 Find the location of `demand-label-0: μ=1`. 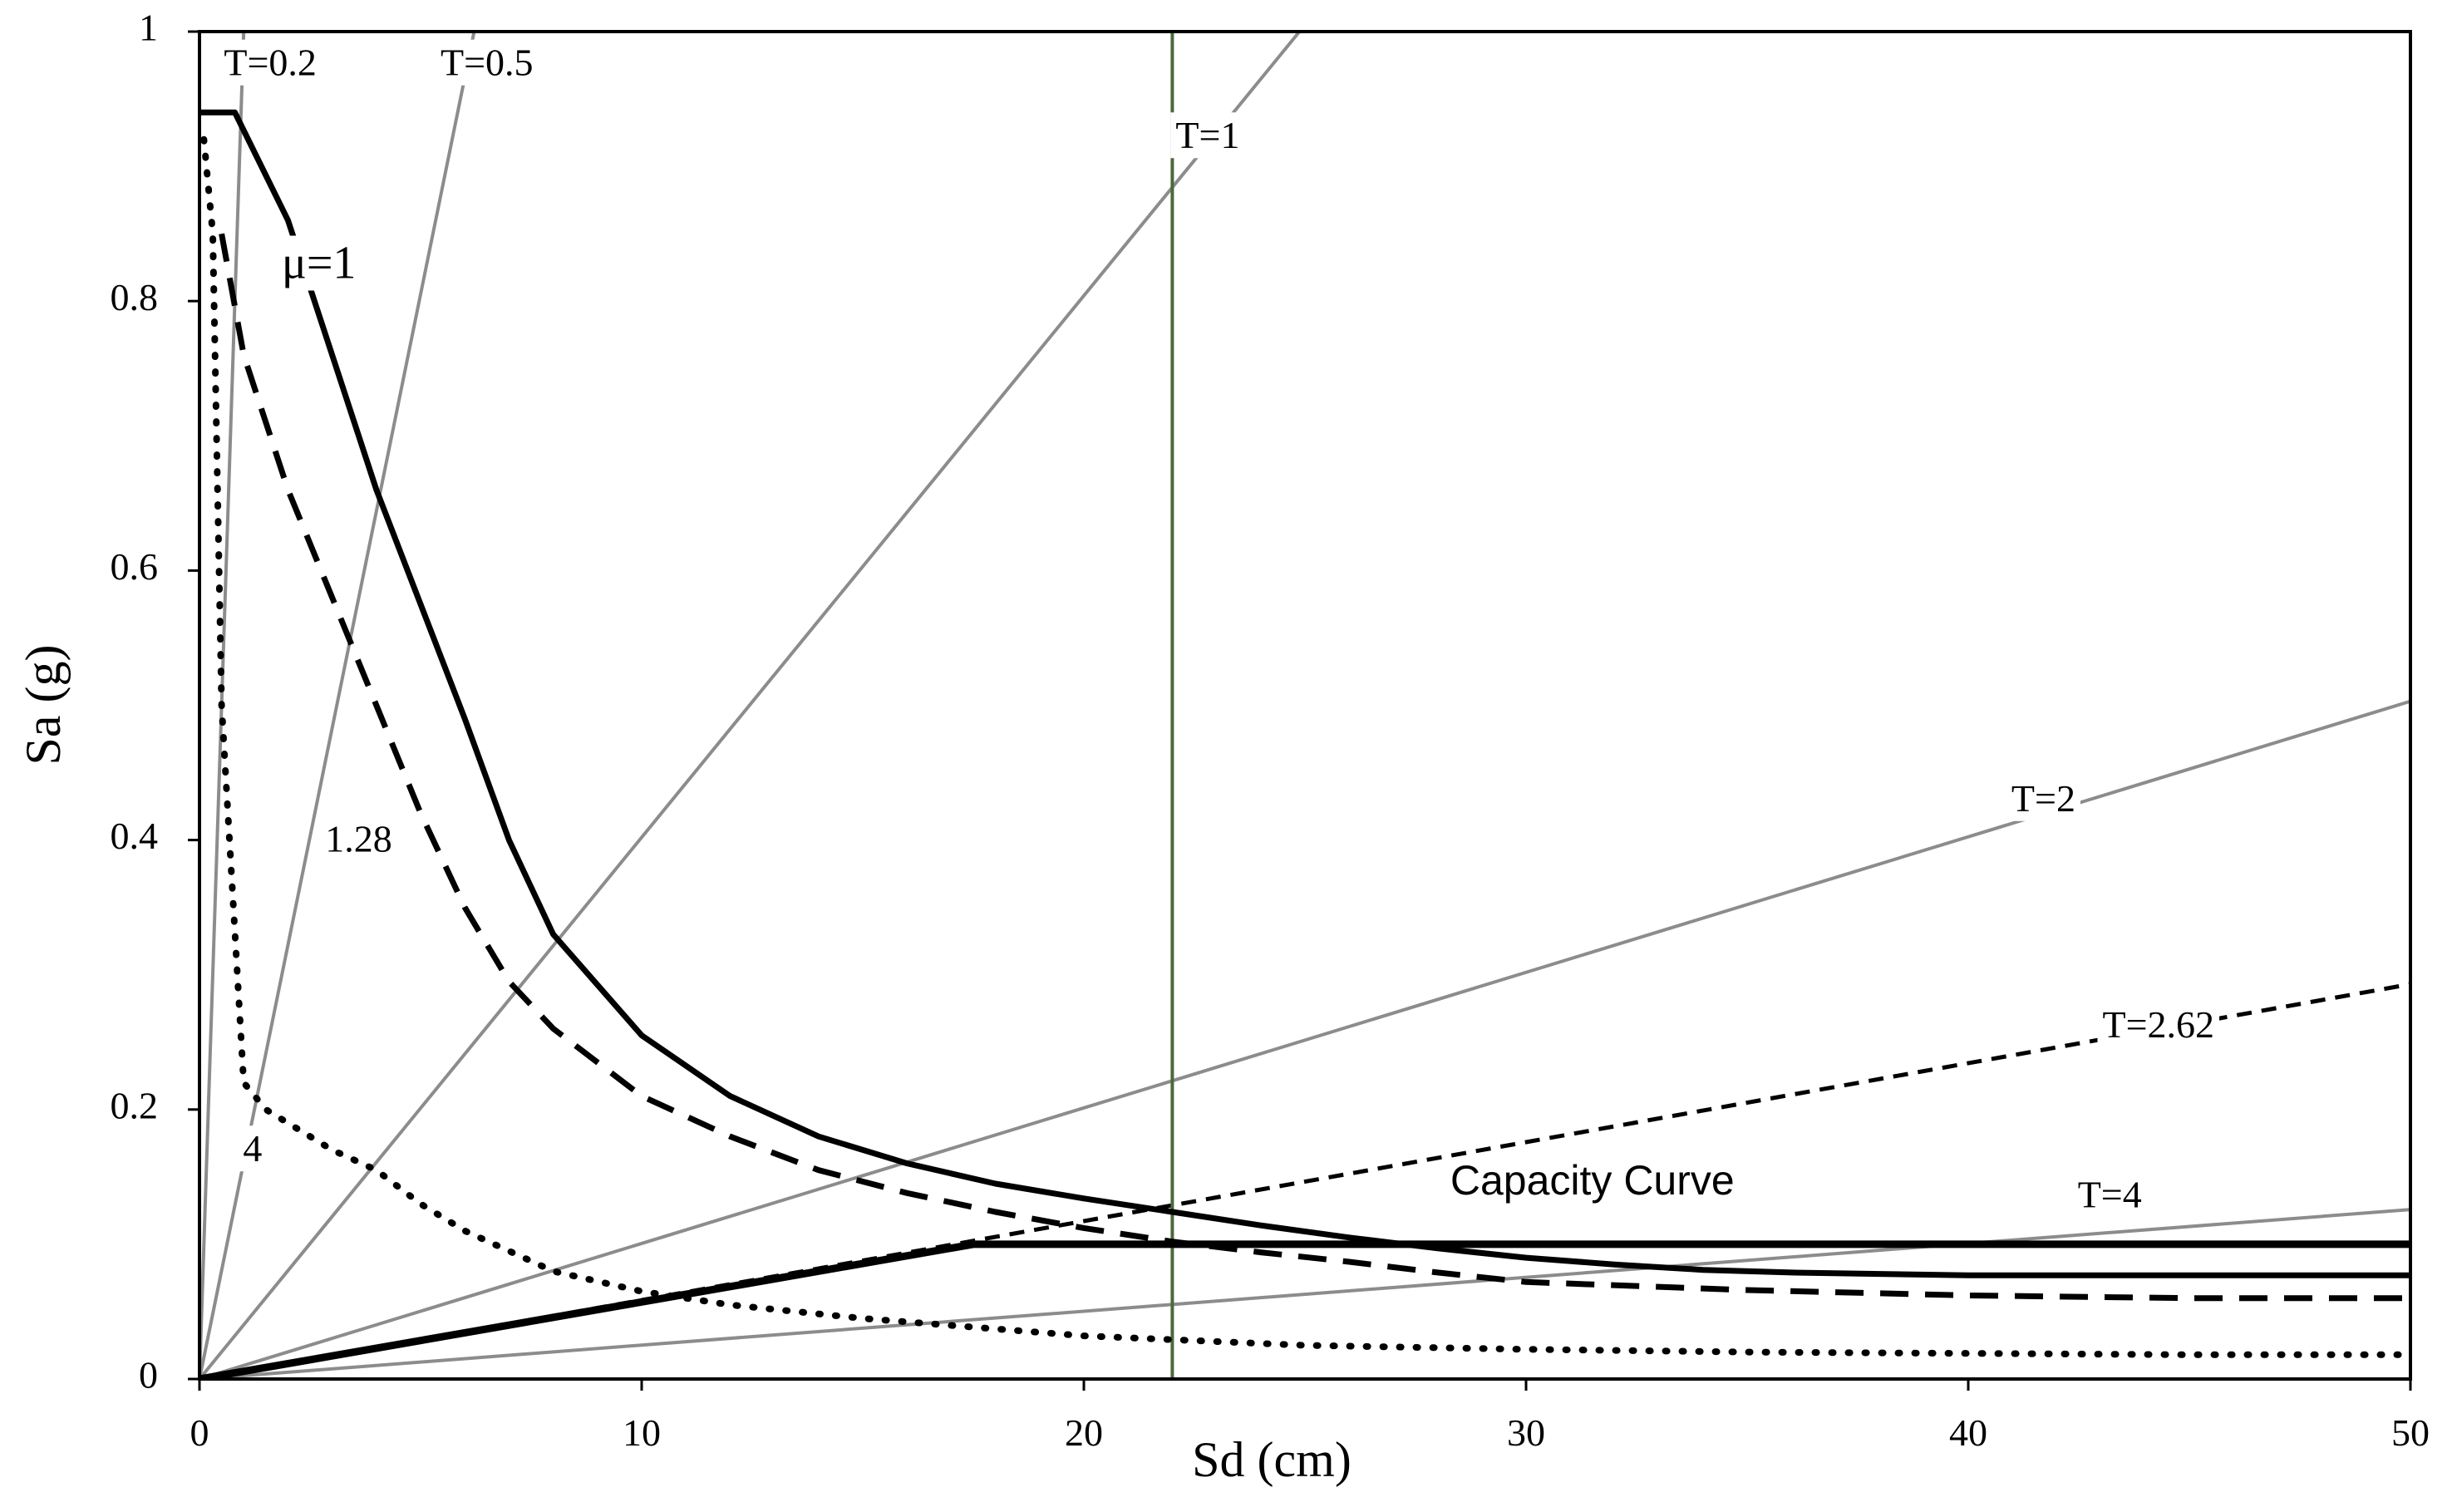

demand-label-0: μ=1 is located at coordinates (319, 264).